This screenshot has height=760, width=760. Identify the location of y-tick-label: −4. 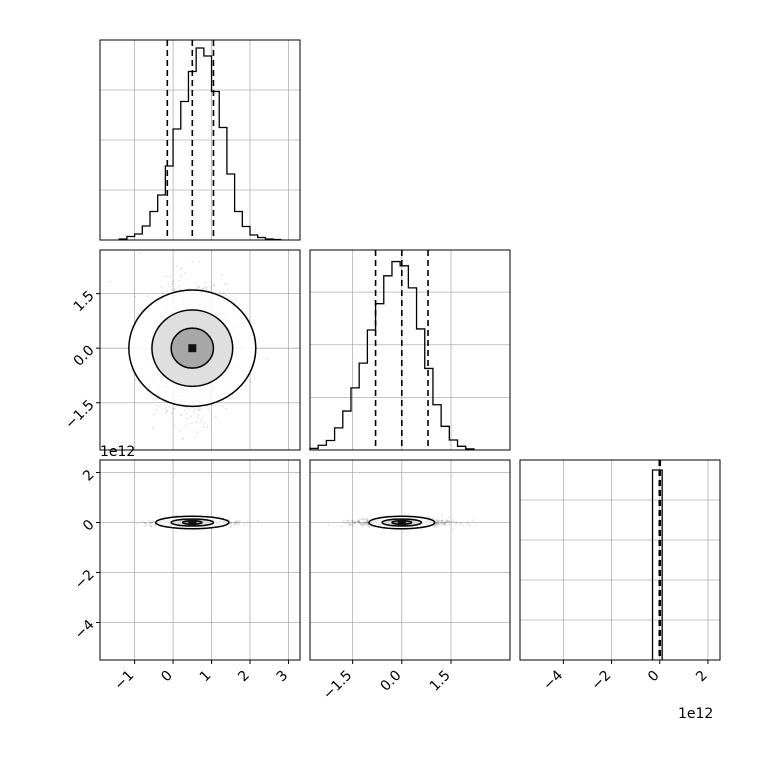
(85, 630).